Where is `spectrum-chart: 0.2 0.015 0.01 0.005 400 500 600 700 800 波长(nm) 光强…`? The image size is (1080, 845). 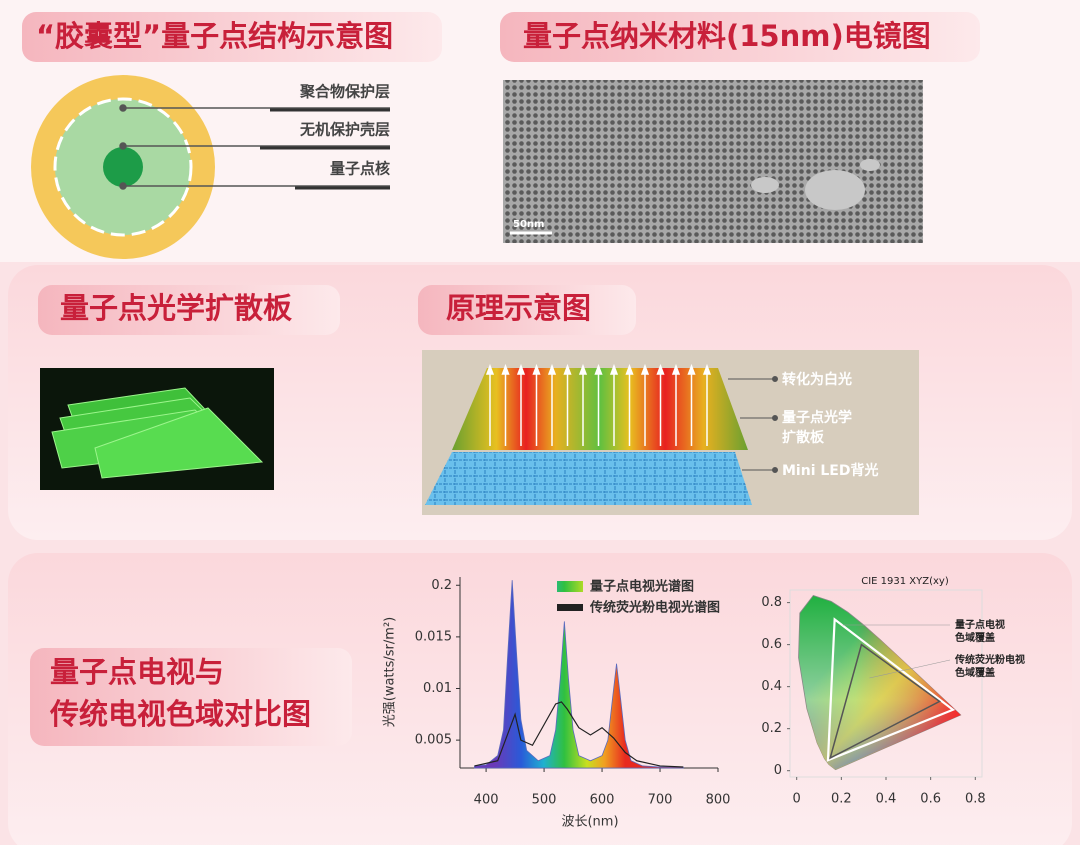
spectrum-chart: 0.2 0.015 0.01 0.005 400 500 600 700 800 波长(nm) 光强… is located at coordinates (557, 703).